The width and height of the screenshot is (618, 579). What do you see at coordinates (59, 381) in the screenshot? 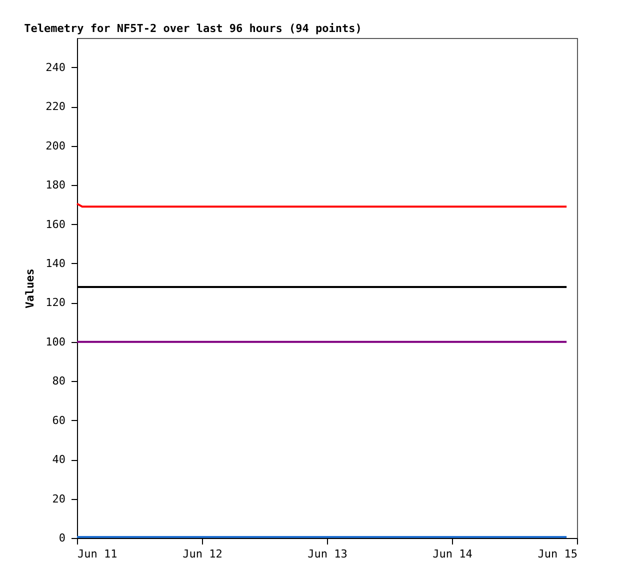
I see `y-tick-label: 80` at bounding box center [59, 381].